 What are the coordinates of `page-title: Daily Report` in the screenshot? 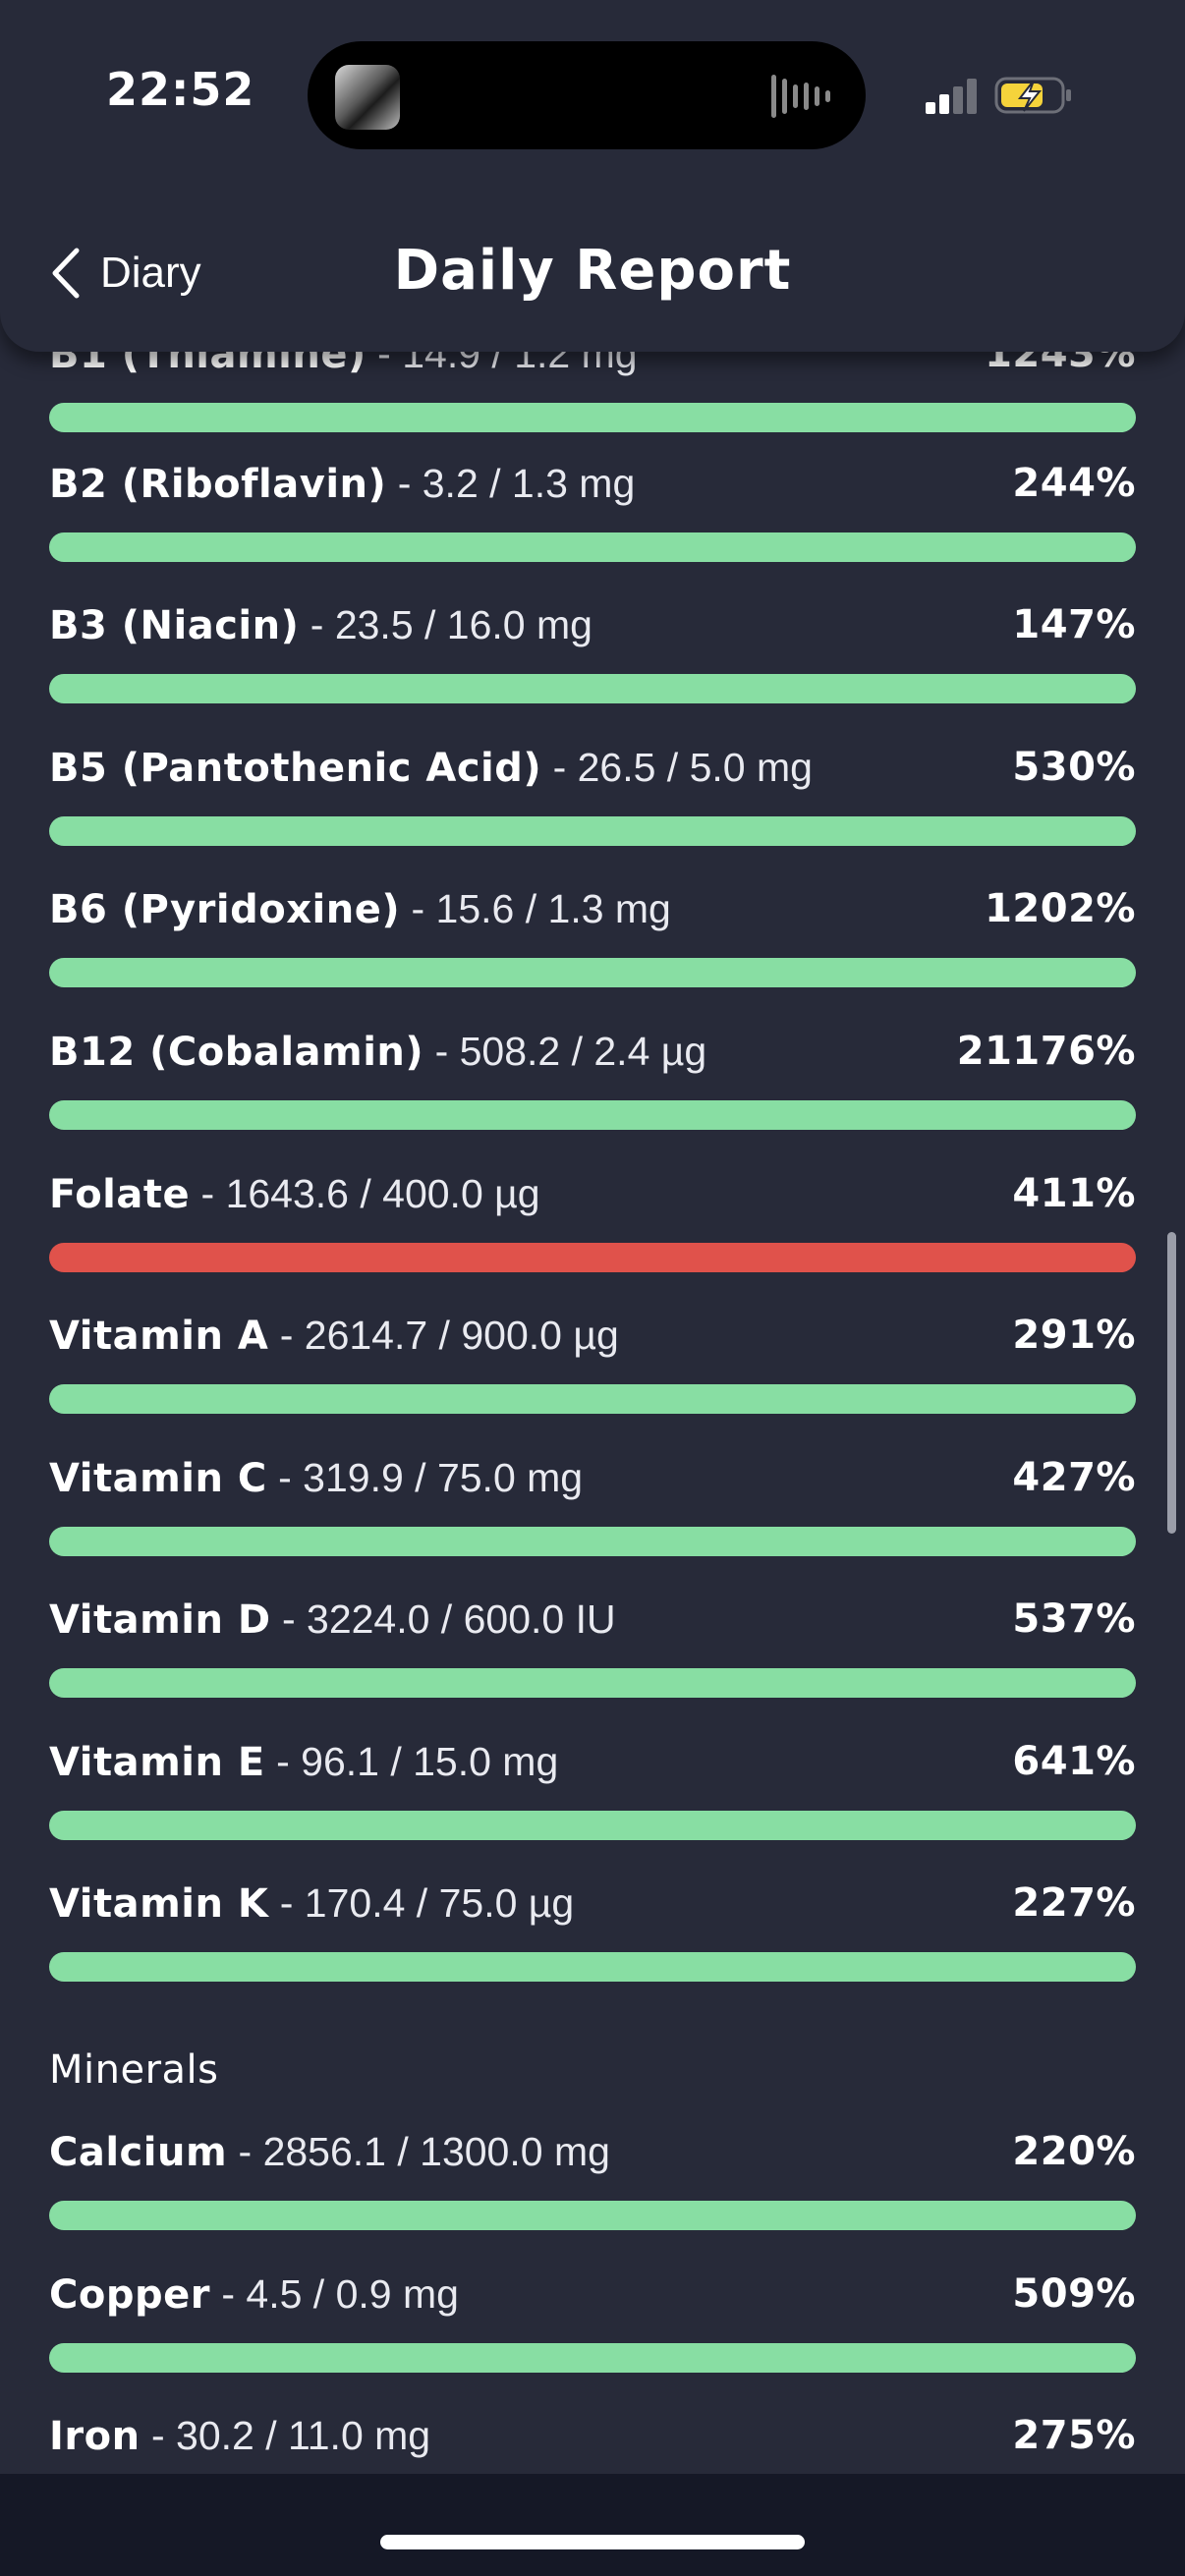 It's located at (592, 271).